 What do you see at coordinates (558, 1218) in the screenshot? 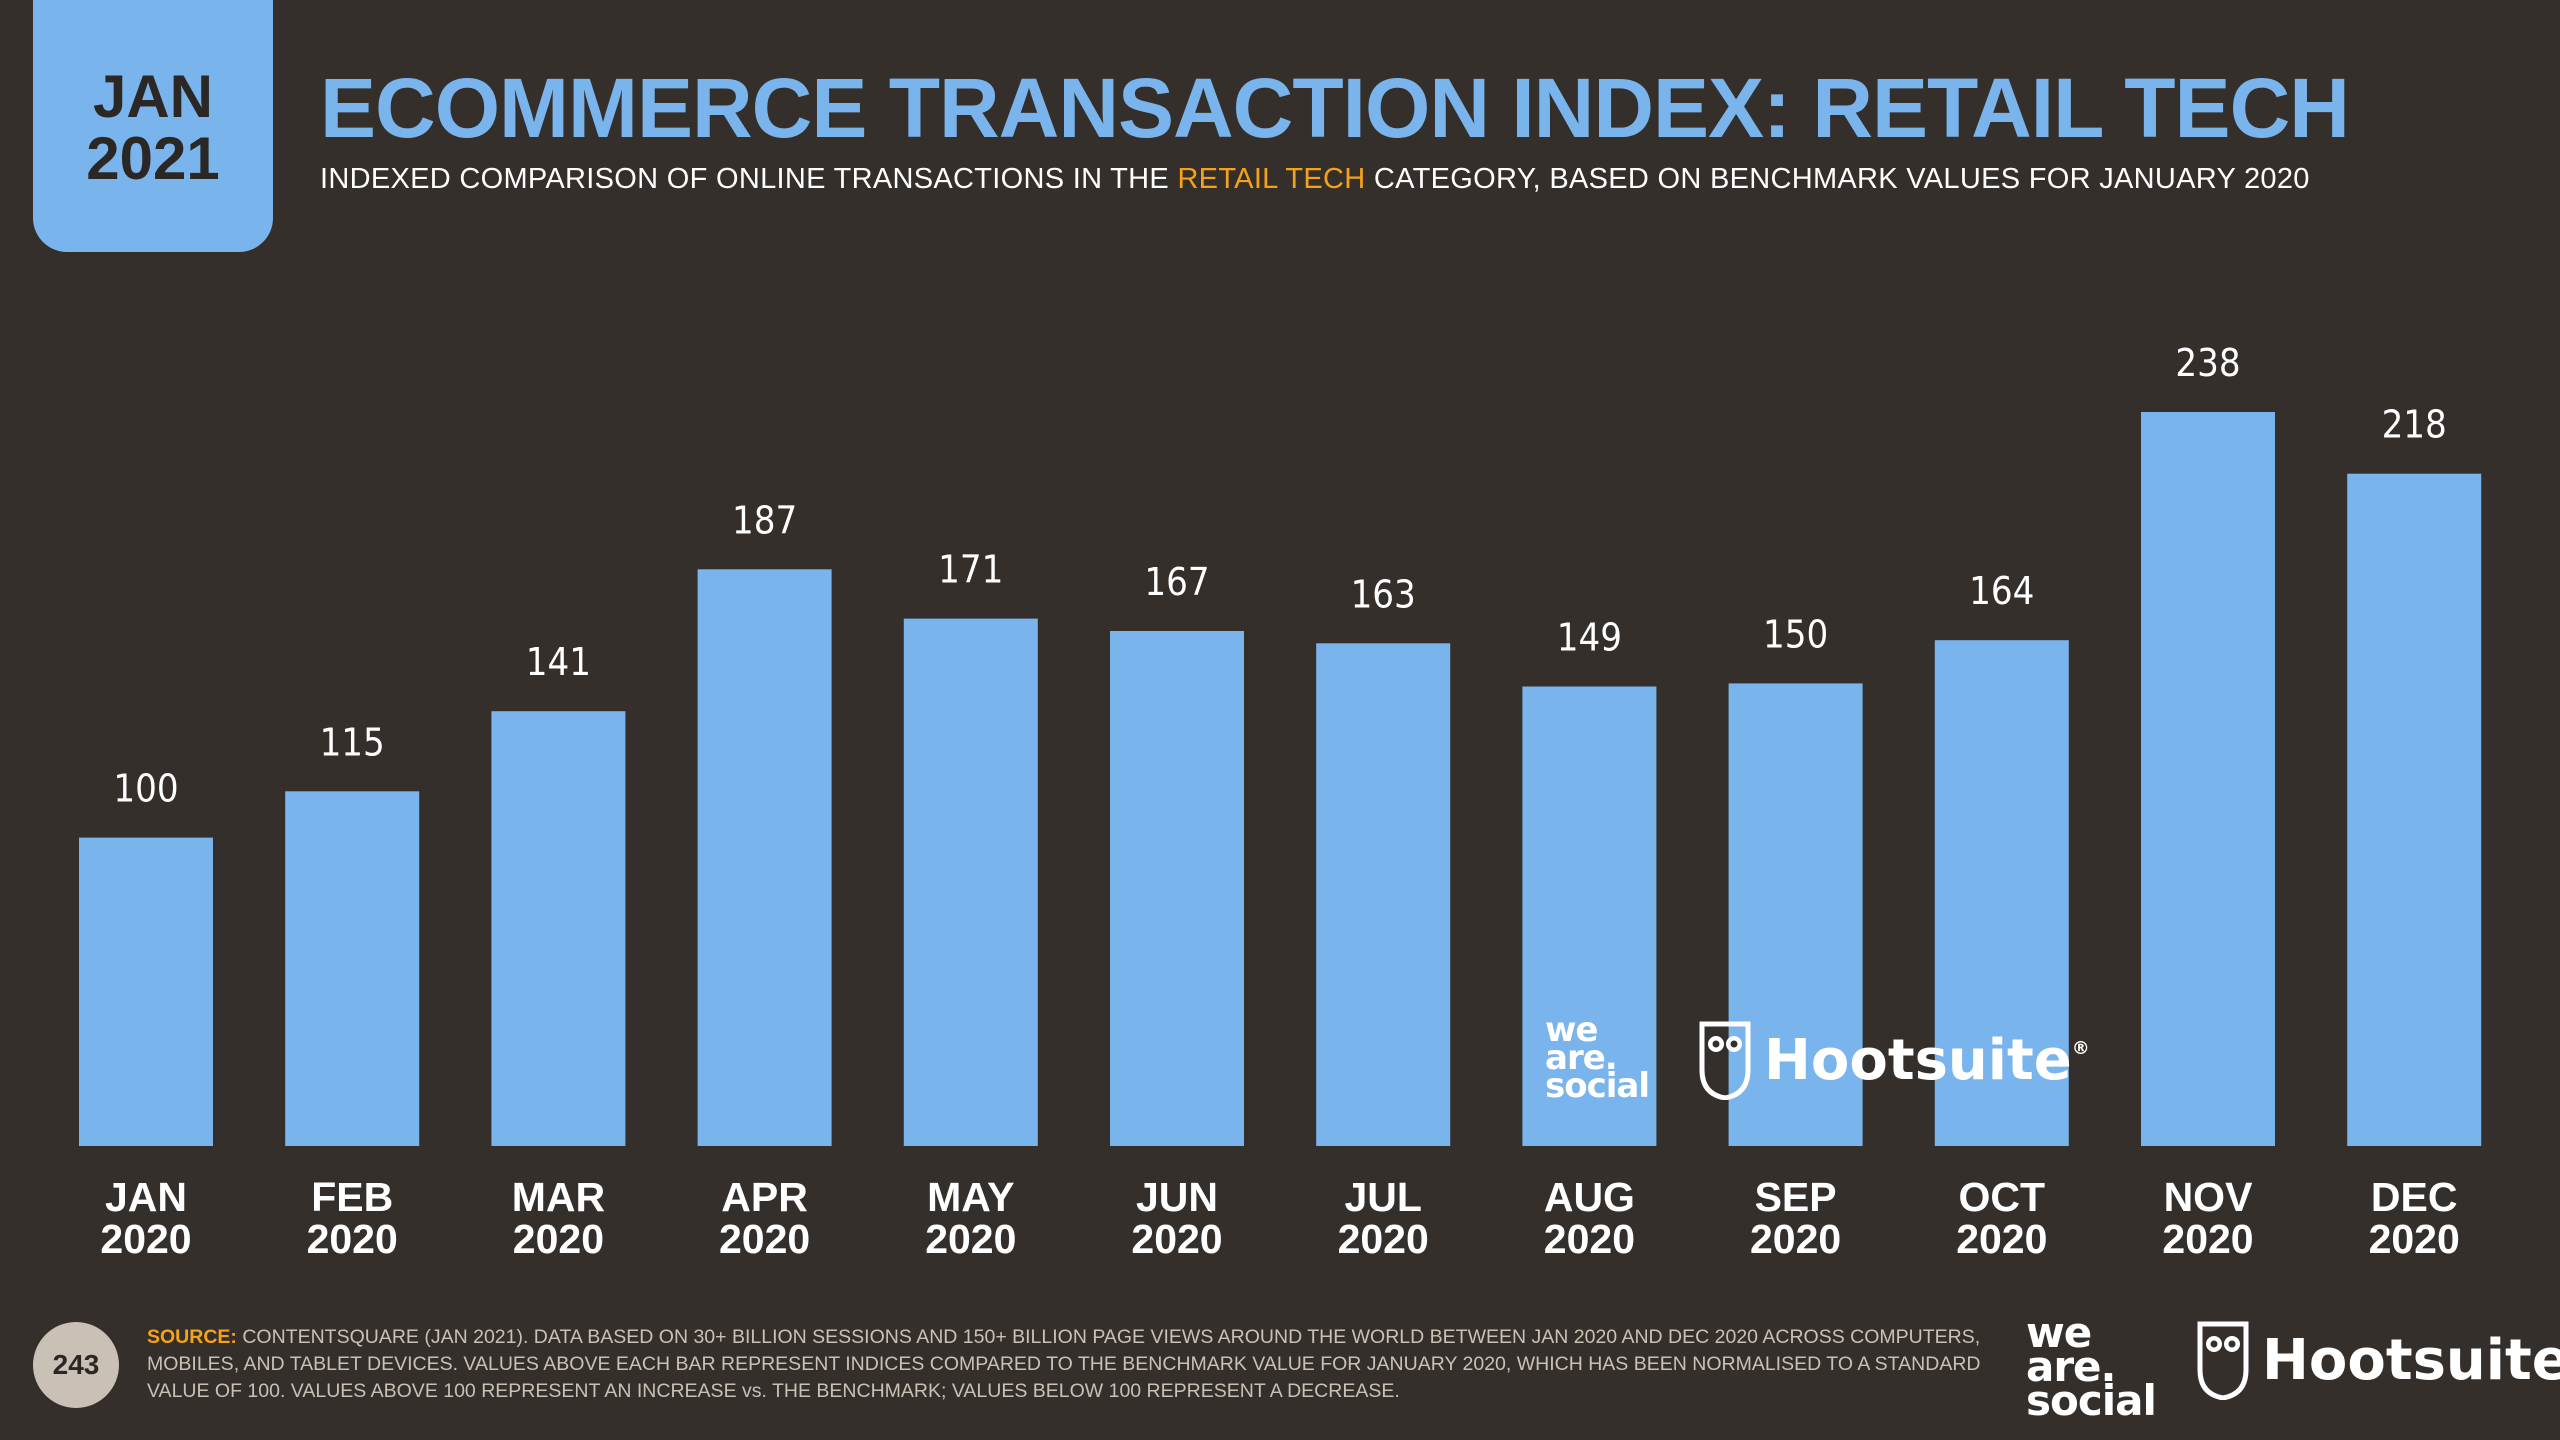
I see `category-label-mar: MAR 2020` at bounding box center [558, 1218].